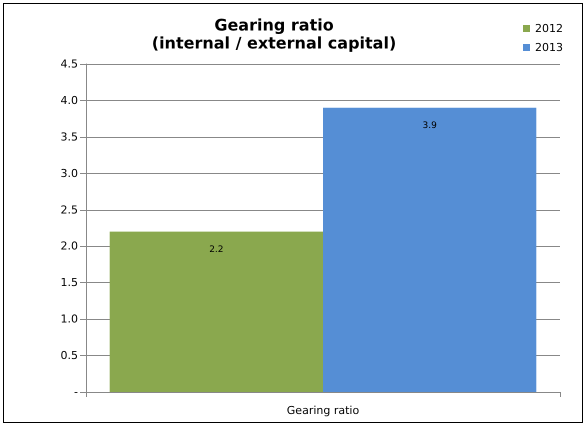 The height and width of the screenshot is (428, 588). I want to click on y-tick-label: 1.5, so click(69, 283).